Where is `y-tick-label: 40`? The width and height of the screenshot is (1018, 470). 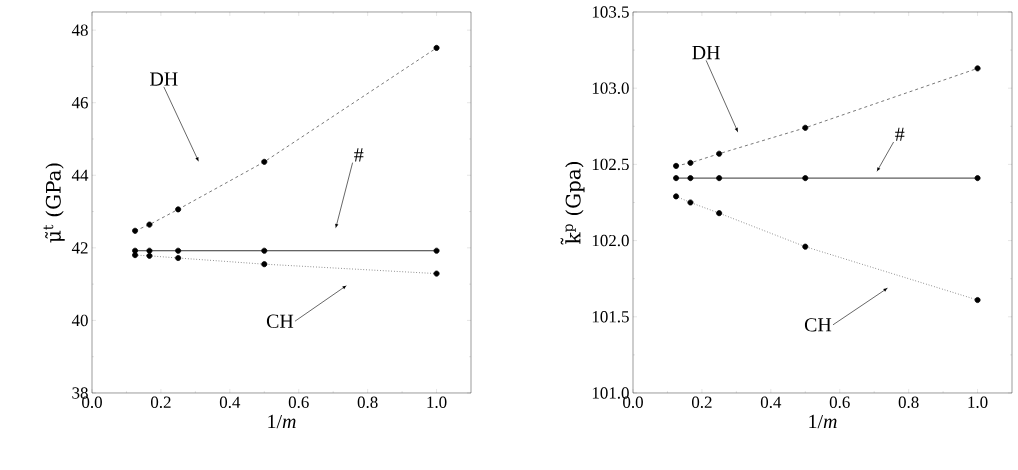 y-tick-label: 40 is located at coordinates (79, 320).